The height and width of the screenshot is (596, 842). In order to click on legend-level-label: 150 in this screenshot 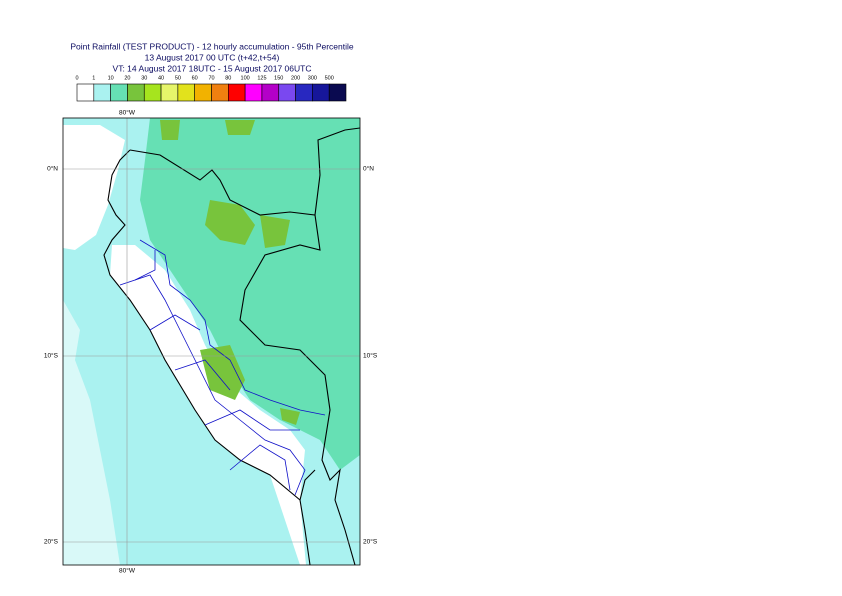, I will do `click(278, 78)`.